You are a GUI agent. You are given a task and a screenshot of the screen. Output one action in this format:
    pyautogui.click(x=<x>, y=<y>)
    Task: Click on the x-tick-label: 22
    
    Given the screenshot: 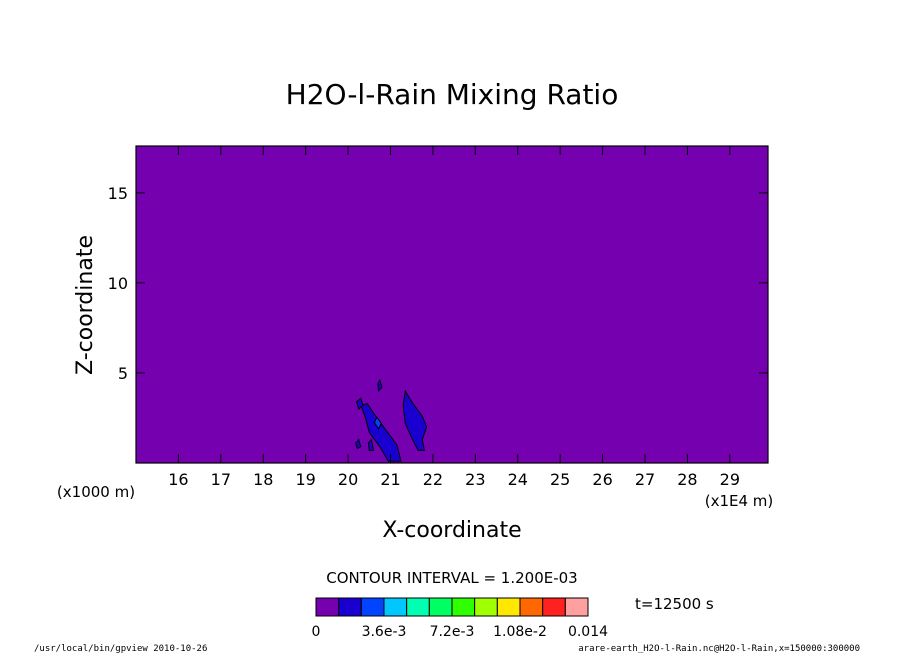 What is the action you would take?
    pyautogui.click(x=433, y=479)
    